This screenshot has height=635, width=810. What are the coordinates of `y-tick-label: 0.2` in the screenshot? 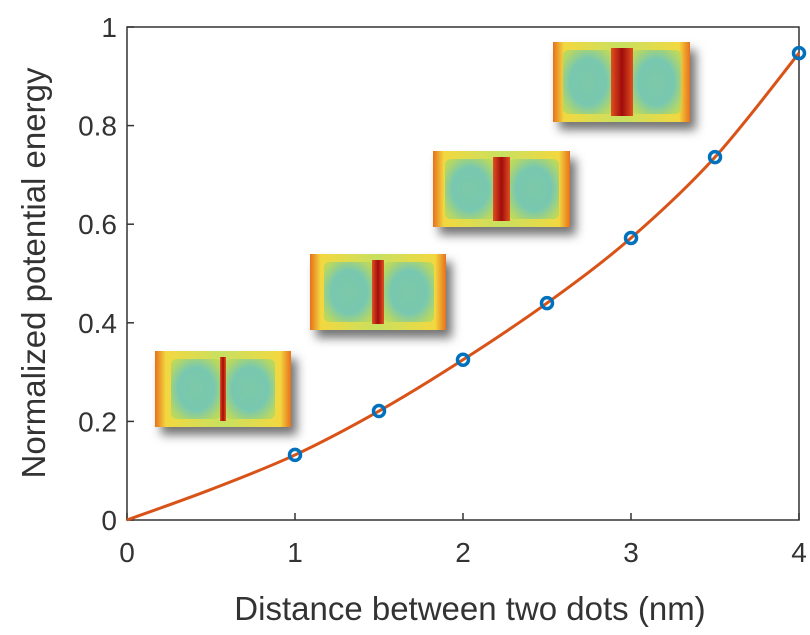 It's located at (97, 421).